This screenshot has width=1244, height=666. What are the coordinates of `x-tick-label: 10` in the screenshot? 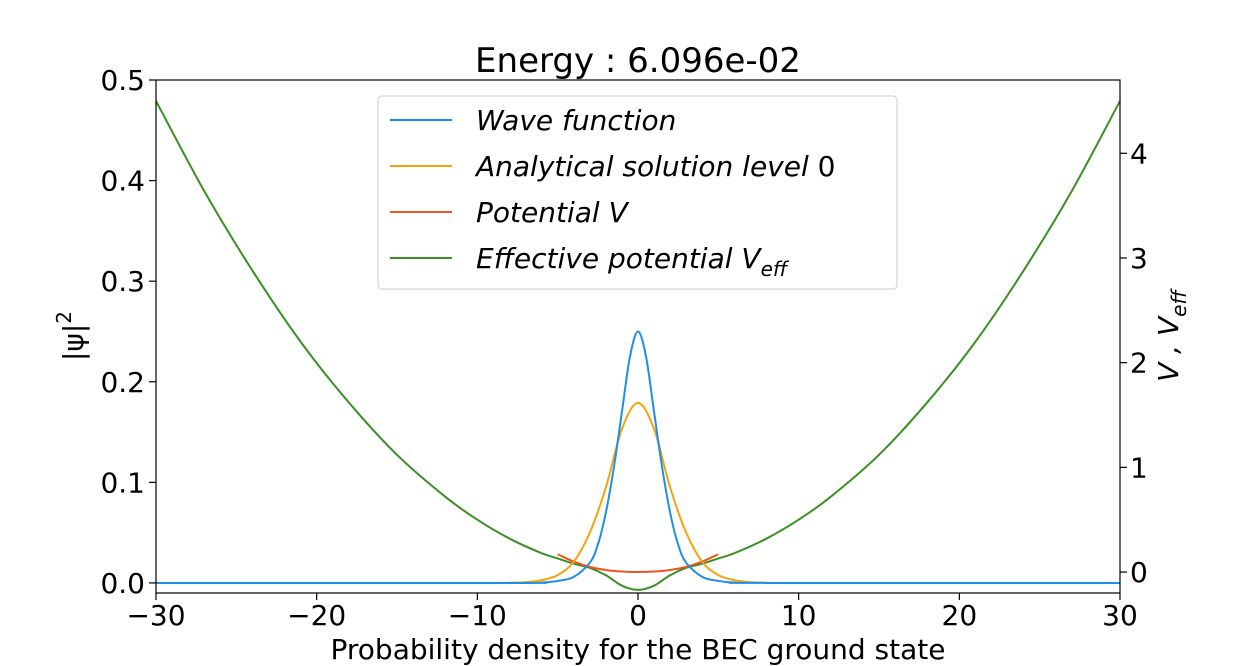 It's located at (799, 615).